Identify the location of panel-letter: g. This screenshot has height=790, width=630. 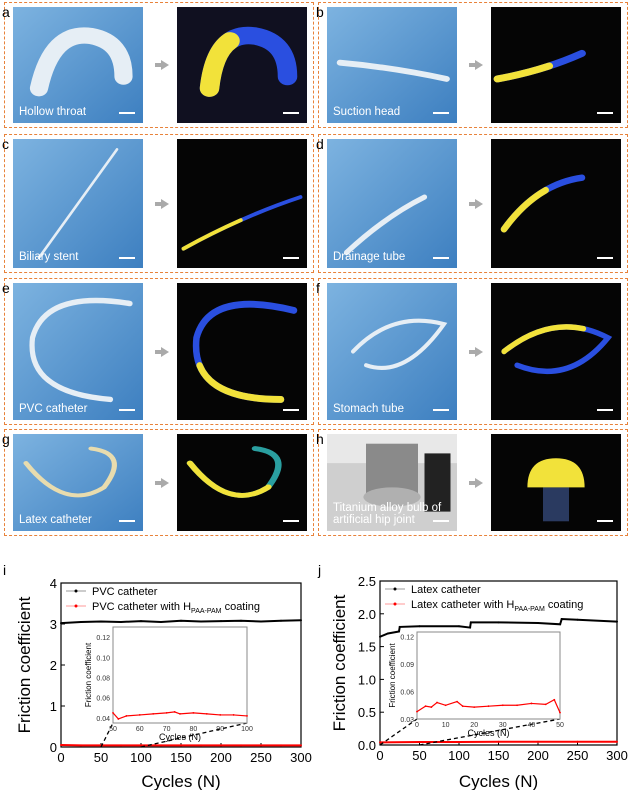
(6, 439).